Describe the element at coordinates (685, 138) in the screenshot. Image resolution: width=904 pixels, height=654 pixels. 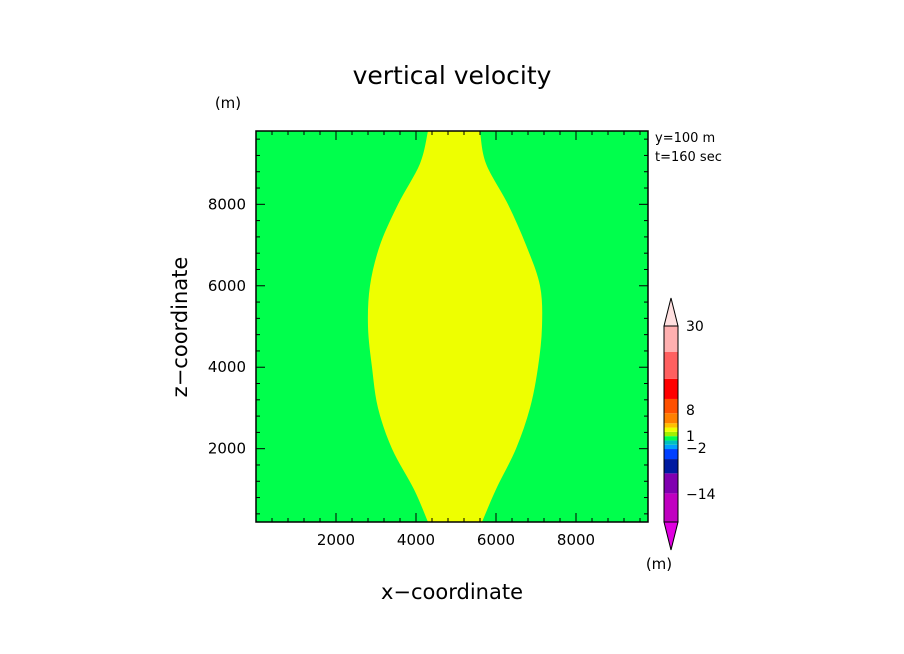
I see `info-y-position: y=100 m` at that location.